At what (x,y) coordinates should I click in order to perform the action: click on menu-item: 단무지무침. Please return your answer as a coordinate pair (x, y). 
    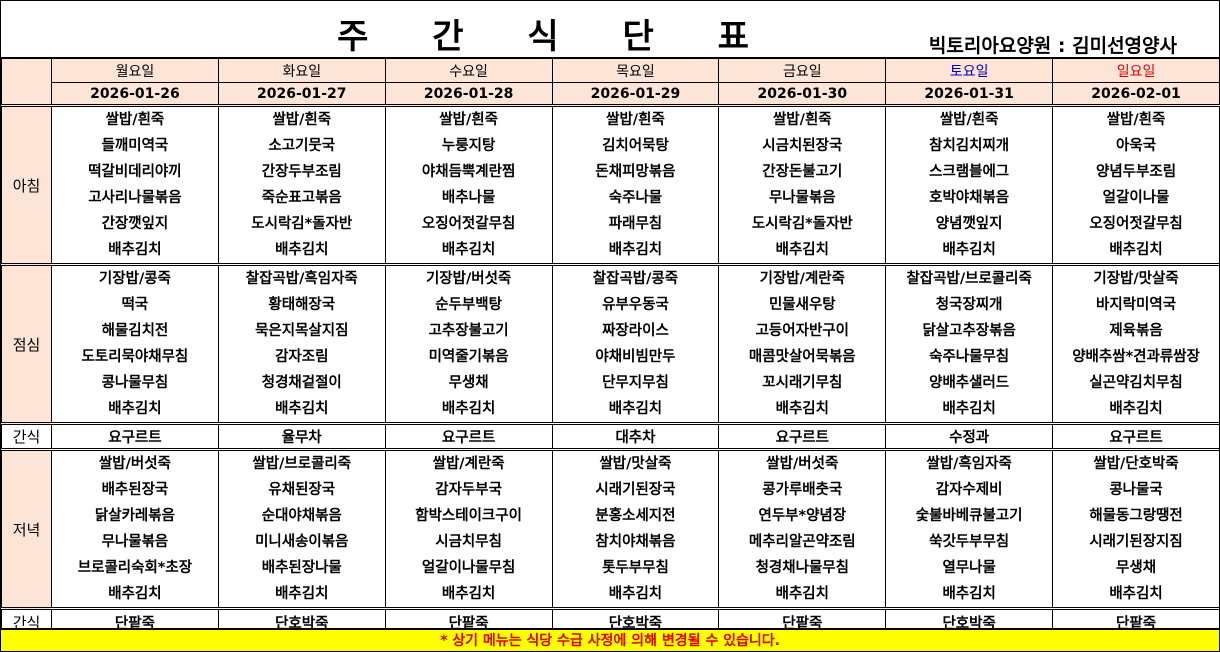
    Looking at the image, I should click on (635, 383).